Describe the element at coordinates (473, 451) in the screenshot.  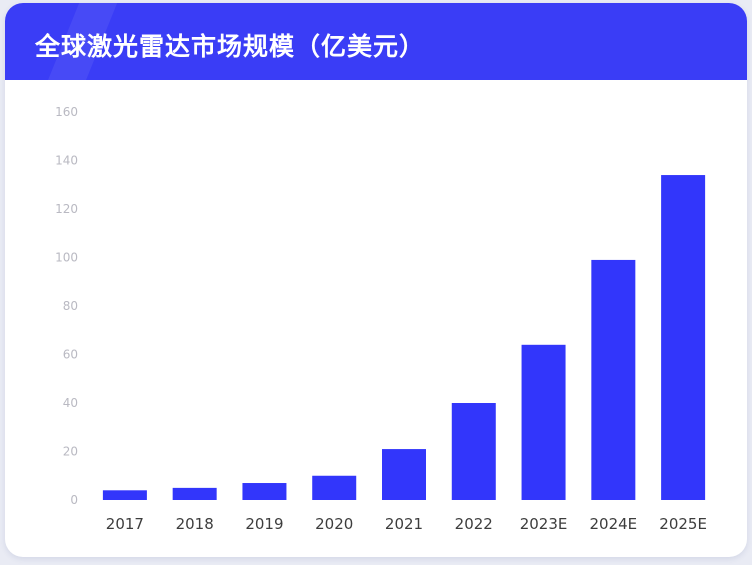
I see `bar-2022` at that location.